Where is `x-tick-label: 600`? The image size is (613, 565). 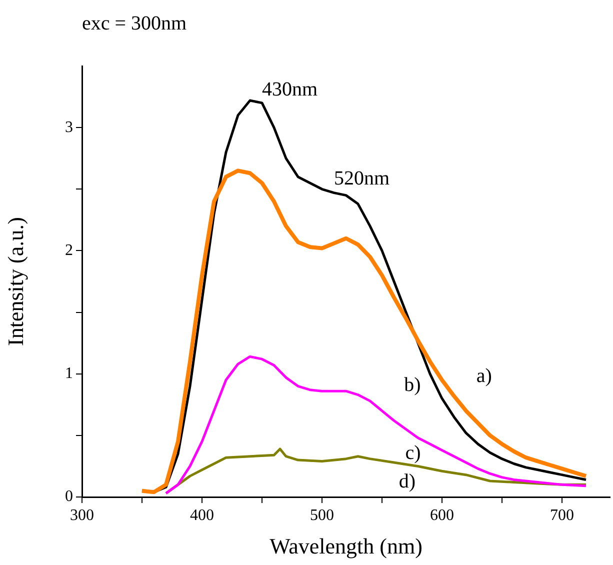 x-tick-label: 600 is located at coordinates (442, 515).